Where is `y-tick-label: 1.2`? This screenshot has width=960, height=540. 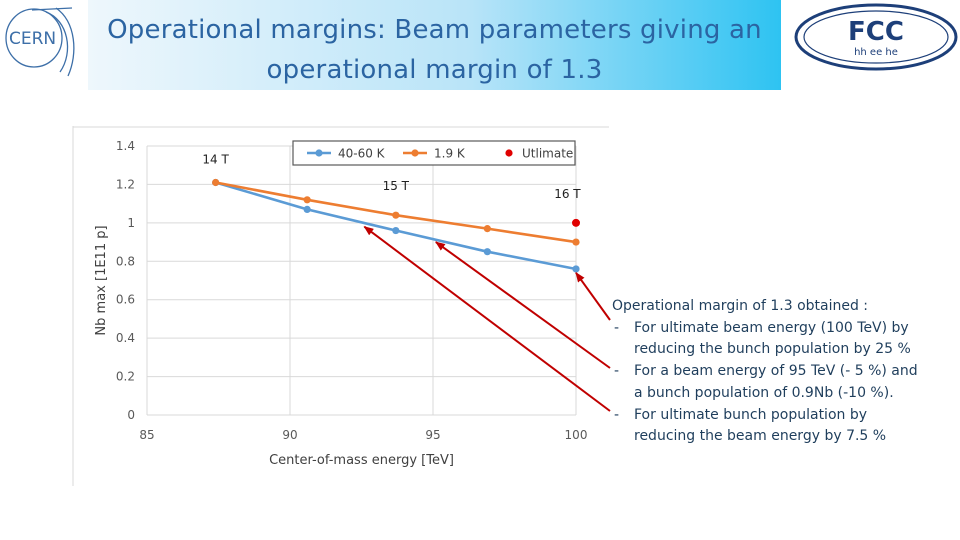
y-tick-label: 1.2 is located at coordinates (125, 184).